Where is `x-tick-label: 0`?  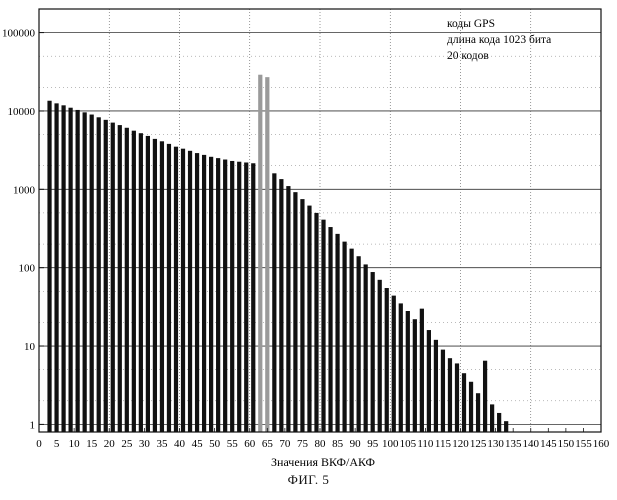 x-tick-label: 0 is located at coordinates (39, 444).